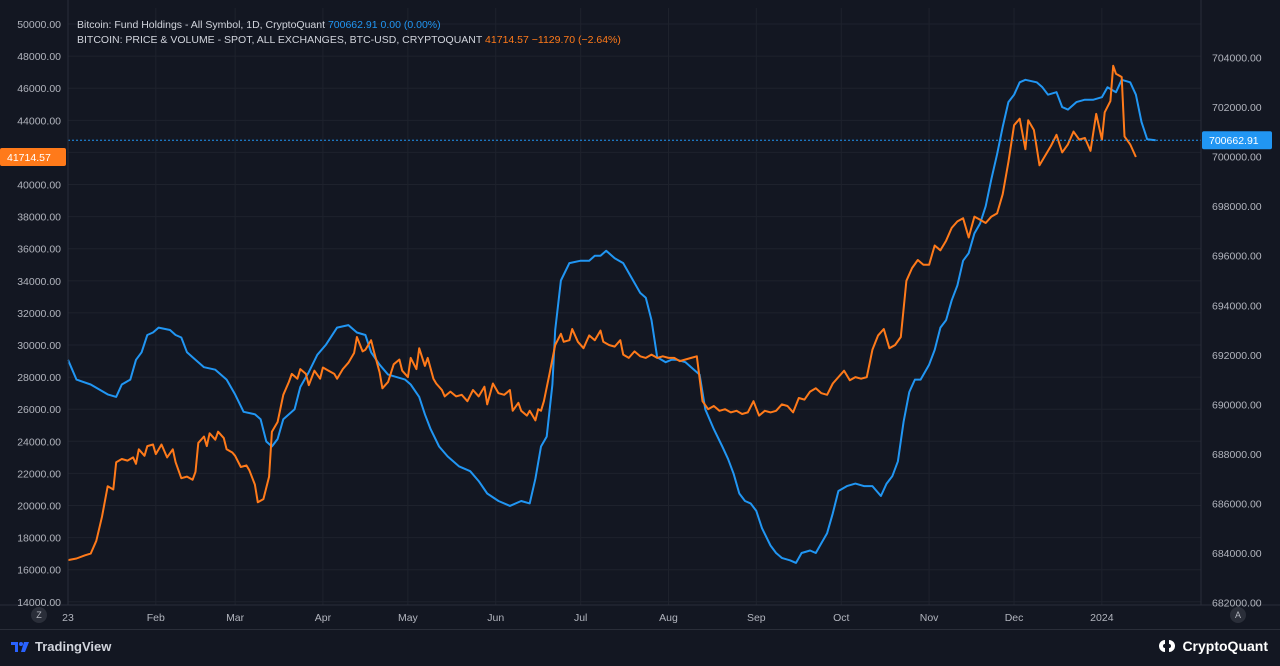  I want to click on time-axis-tick-label: Sep, so click(756, 618).